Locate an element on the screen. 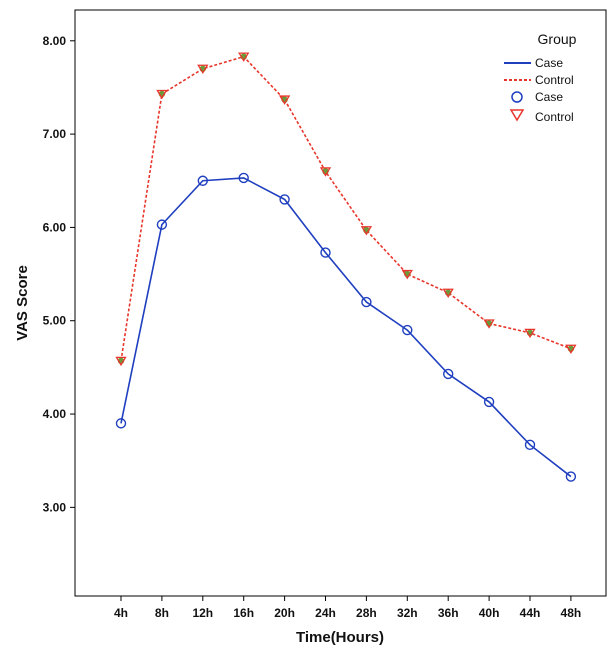  x-axis-title: Time(Hours) is located at coordinates (340, 637).